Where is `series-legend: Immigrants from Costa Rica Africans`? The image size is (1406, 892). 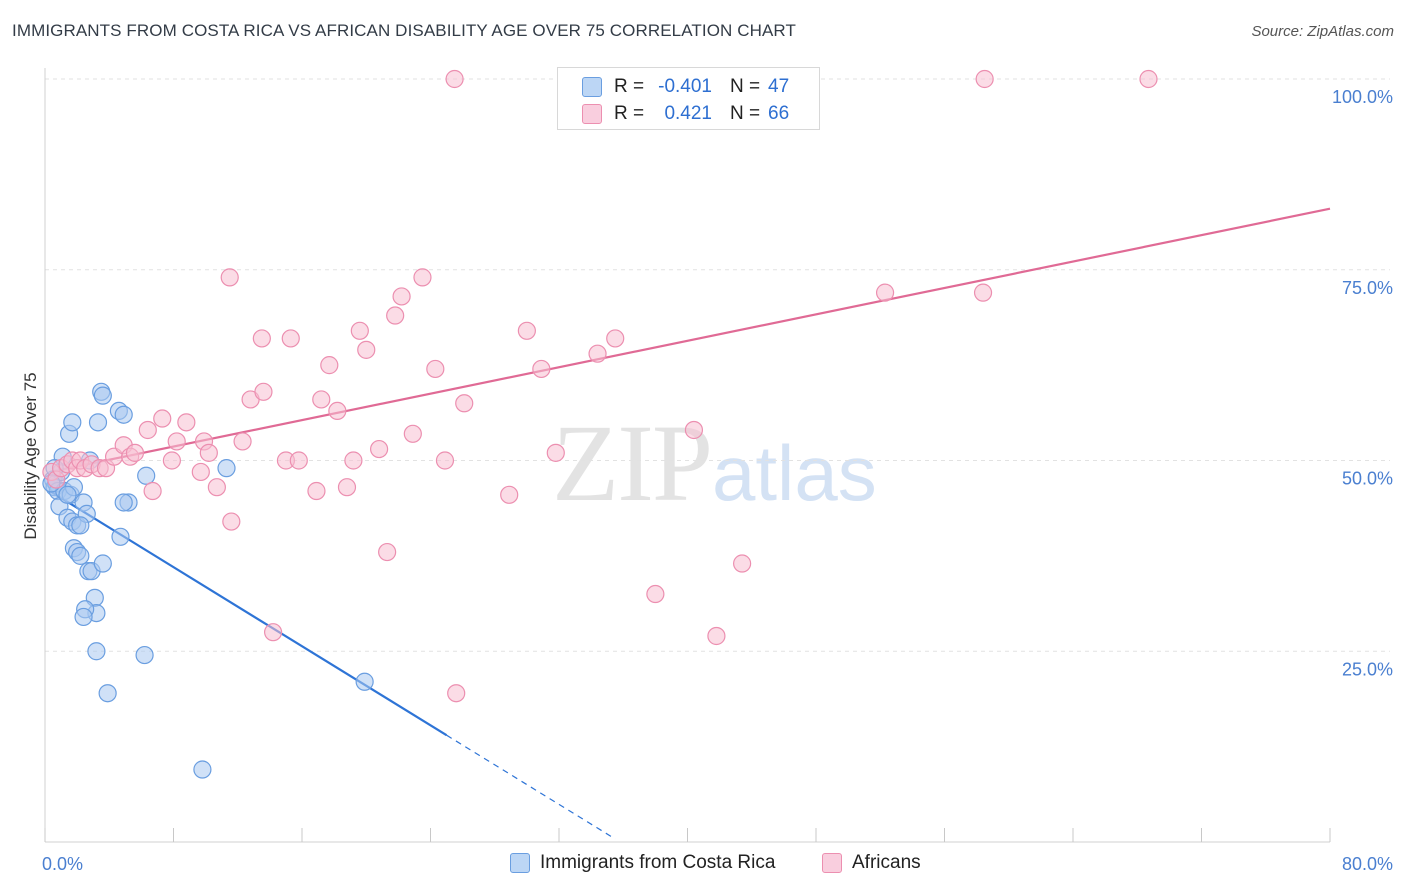 series-legend: Immigrants from Costa Rica Africans is located at coordinates (703, 865).